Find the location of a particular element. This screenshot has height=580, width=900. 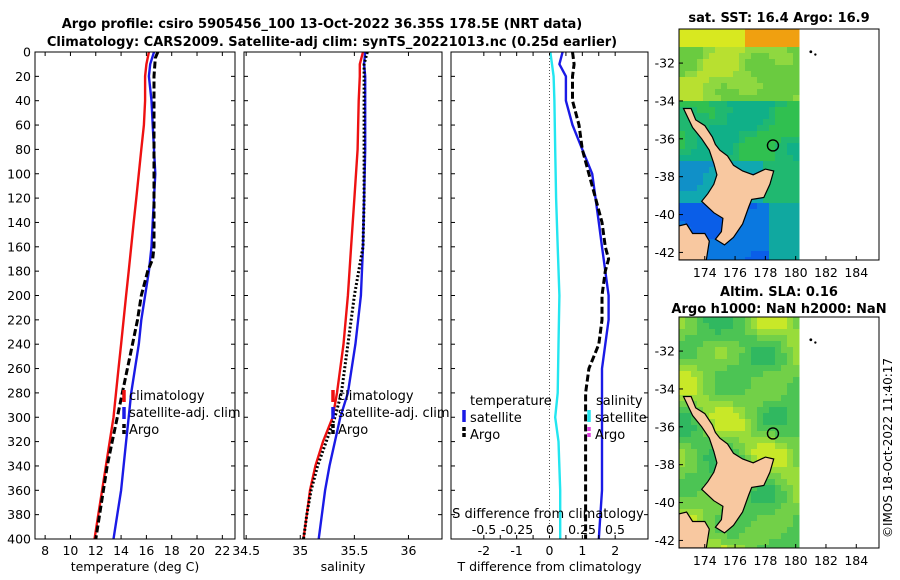

salinity-difference-axis-label: S difference from climatology is located at coordinates (548, 514).